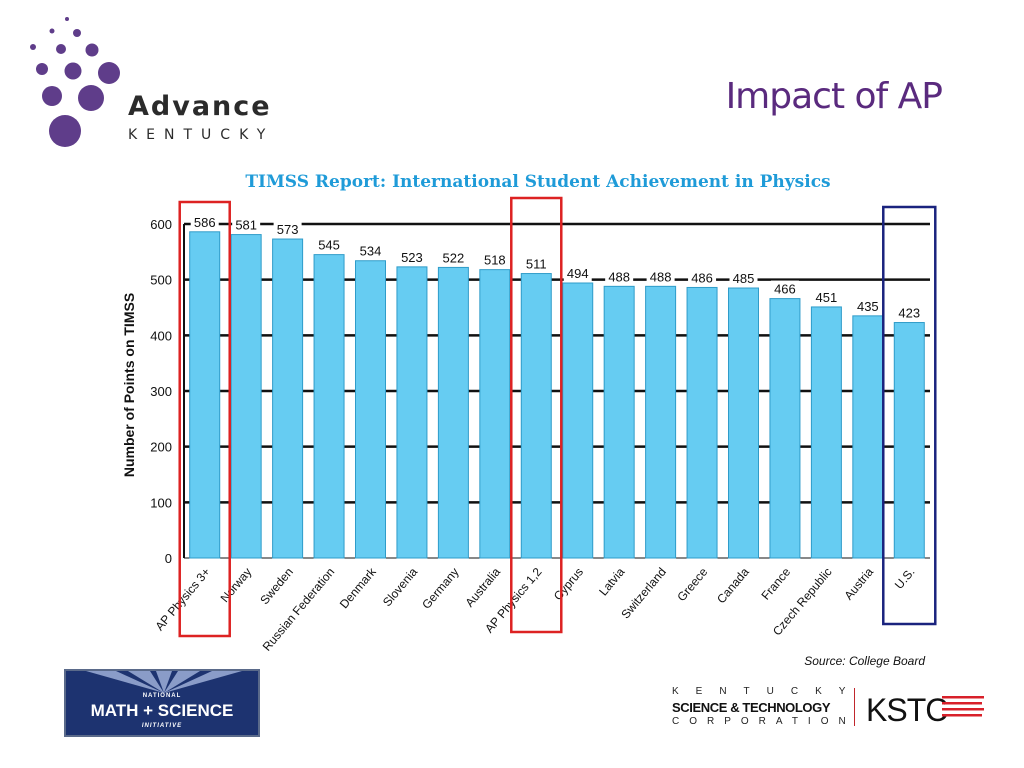 Image resolution: width=1024 pixels, height=768 pixels. Describe the element at coordinates (733, 585) in the screenshot. I see `category-label: Canada` at that location.